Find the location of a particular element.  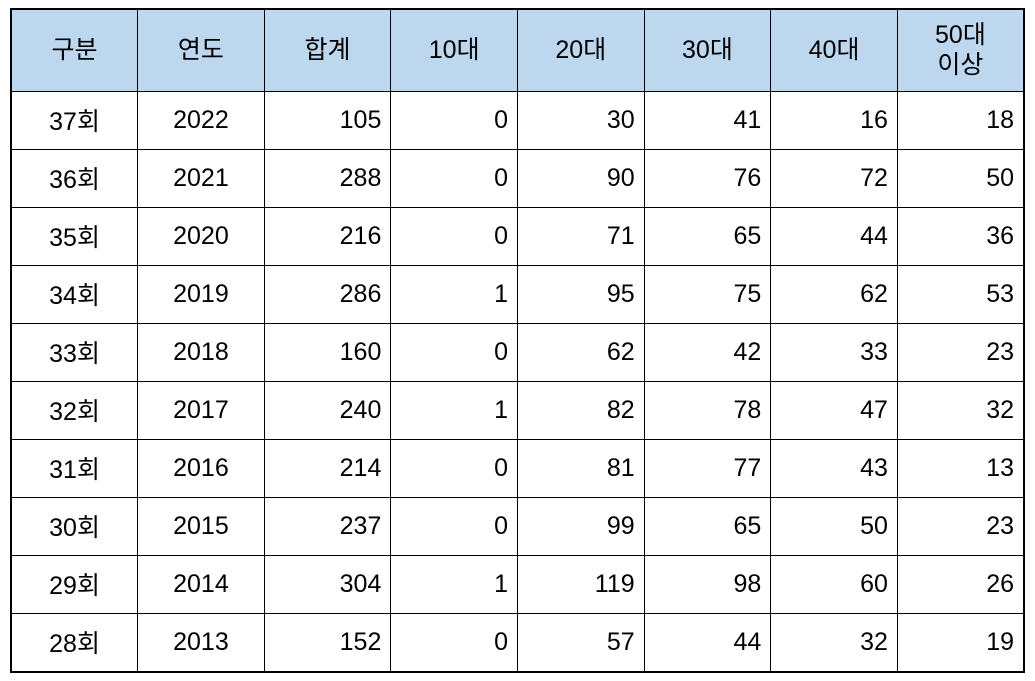

table-row: 35회 2020 216 0 71 65 44 36 is located at coordinates (517, 236).